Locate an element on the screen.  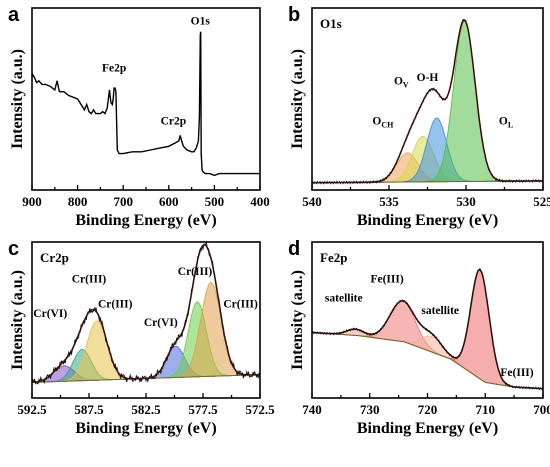
peak-annotation: OL is located at coordinates (506, 122).